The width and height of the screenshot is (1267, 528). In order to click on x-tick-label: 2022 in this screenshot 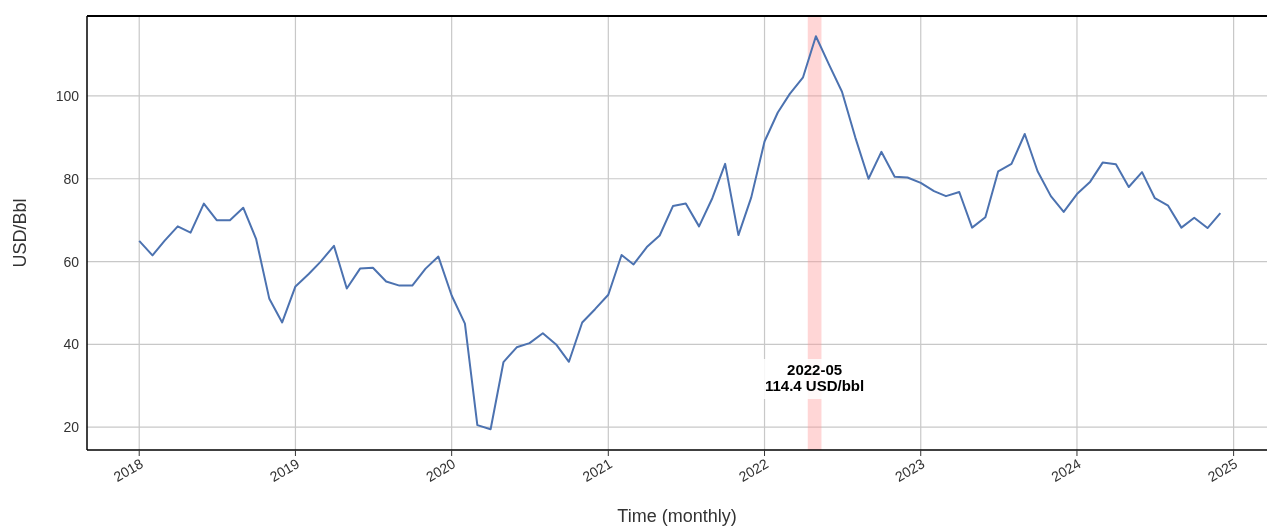, I will do `click(754, 470)`.